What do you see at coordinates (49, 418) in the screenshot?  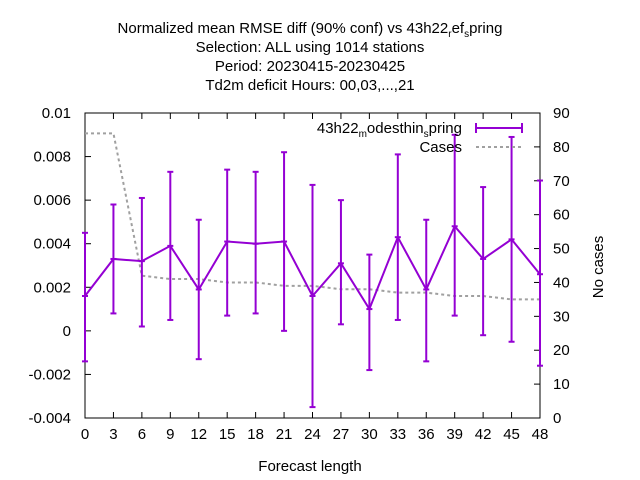 I see `y-tick-label-0: -0.004` at bounding box center [49, 418].